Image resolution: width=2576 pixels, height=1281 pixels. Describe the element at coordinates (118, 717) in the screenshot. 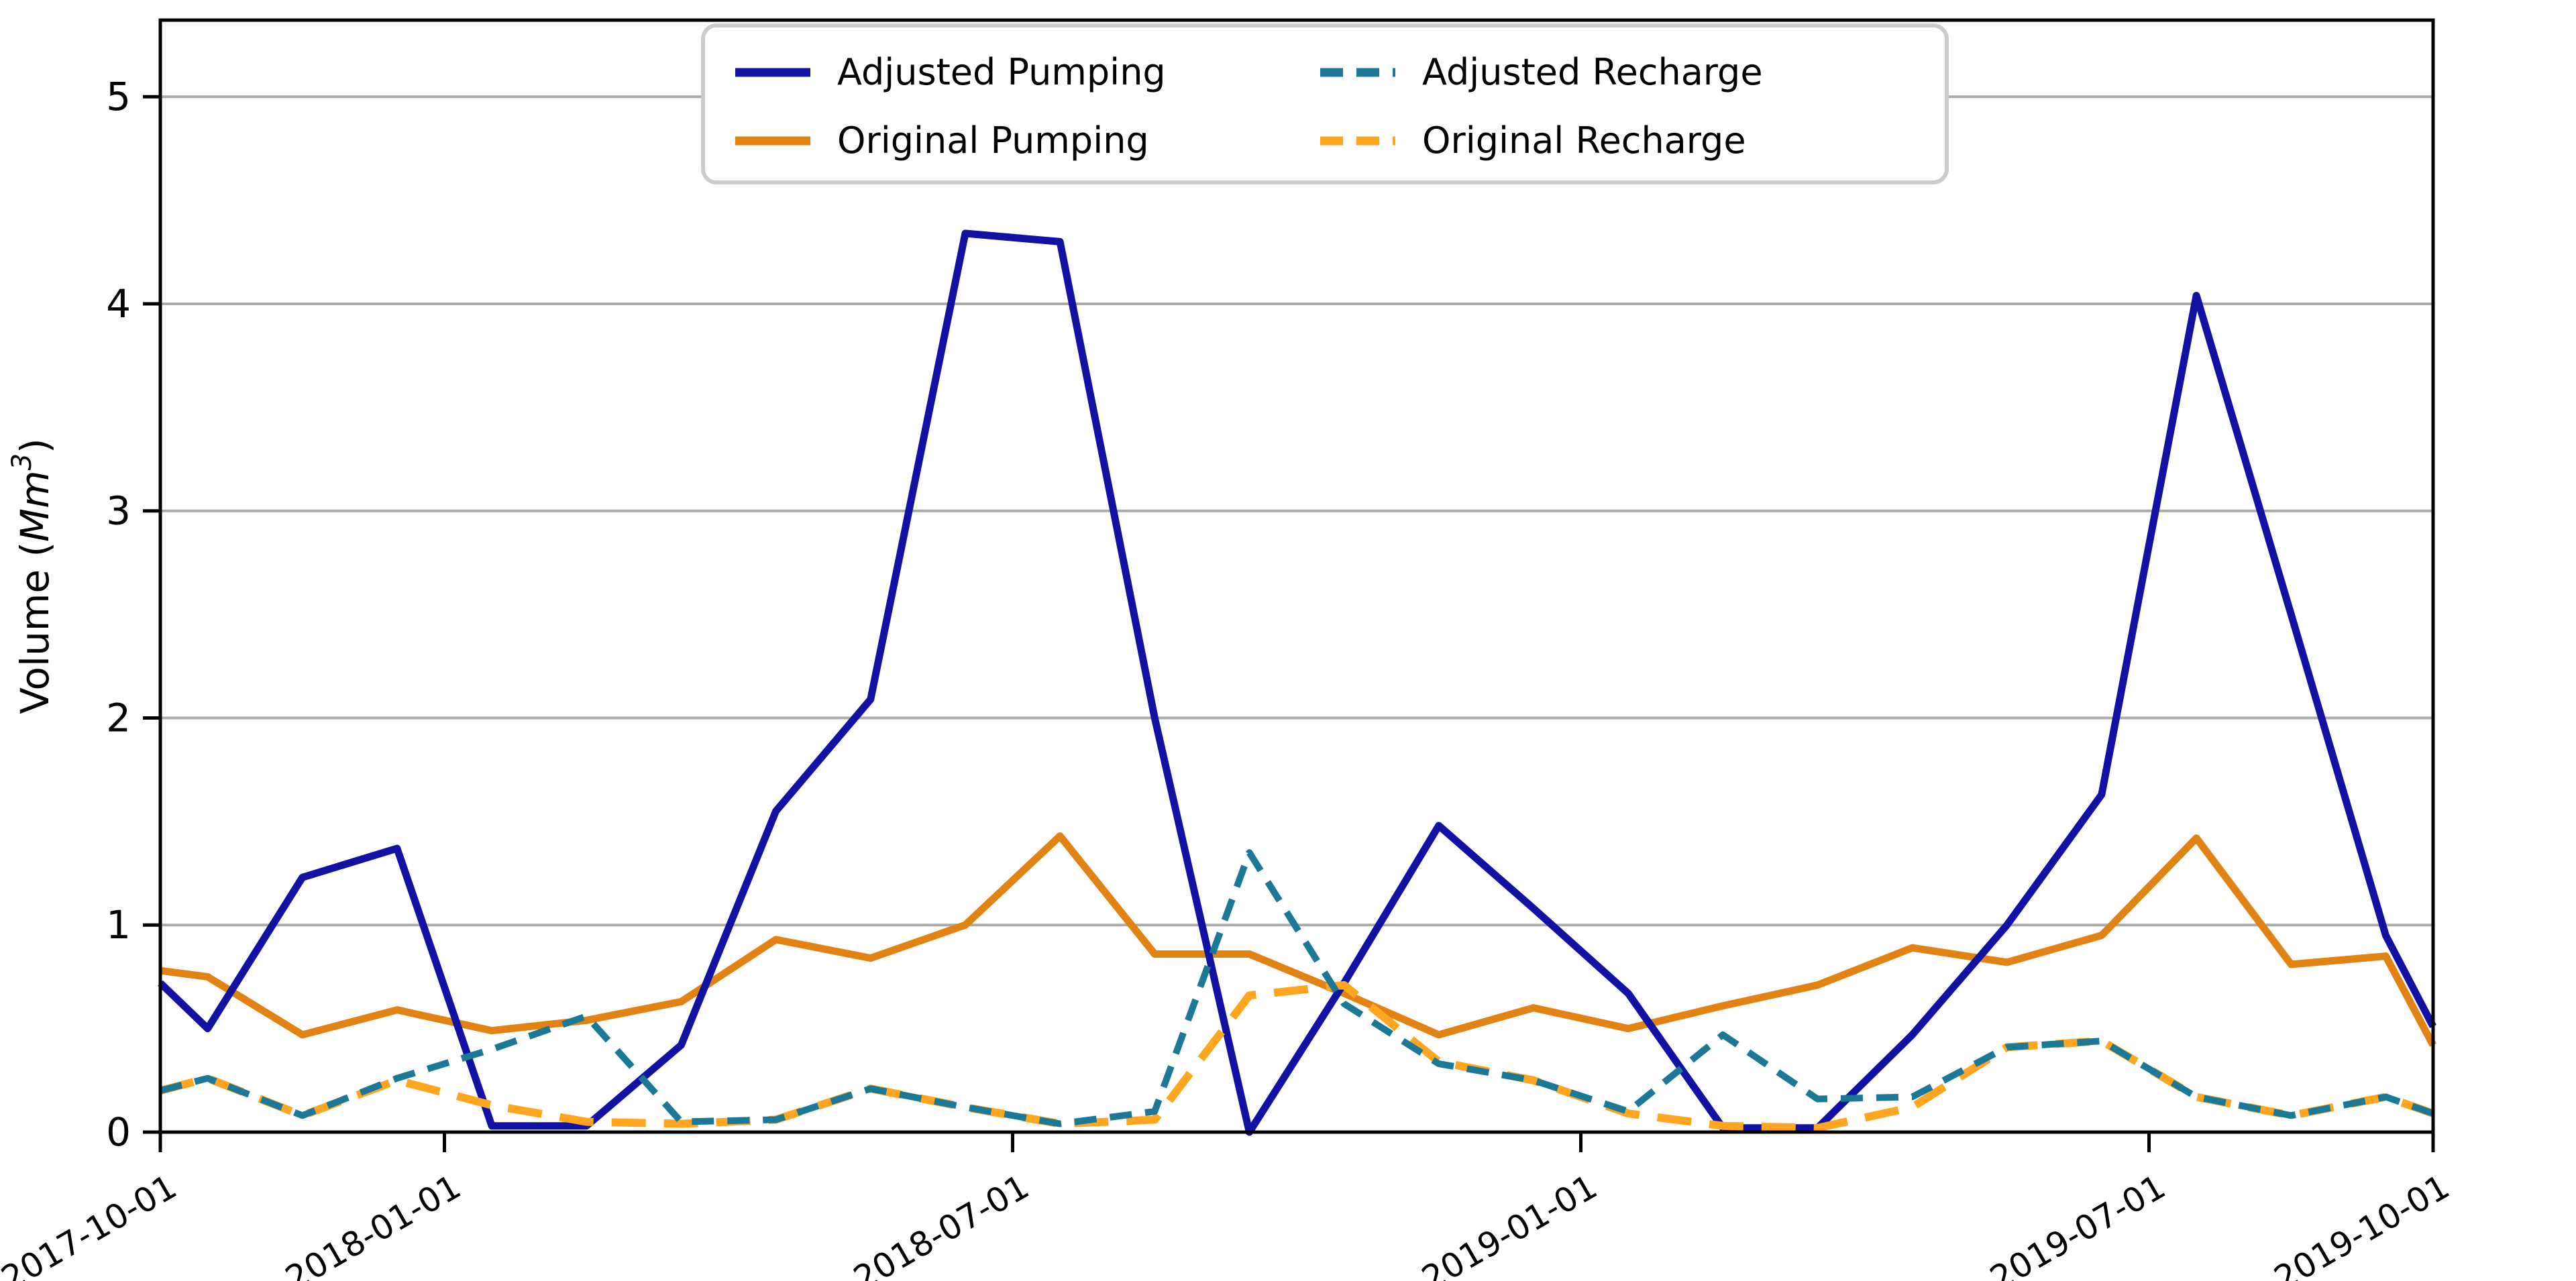

I see `y-tick-label-2: 2` at that location.